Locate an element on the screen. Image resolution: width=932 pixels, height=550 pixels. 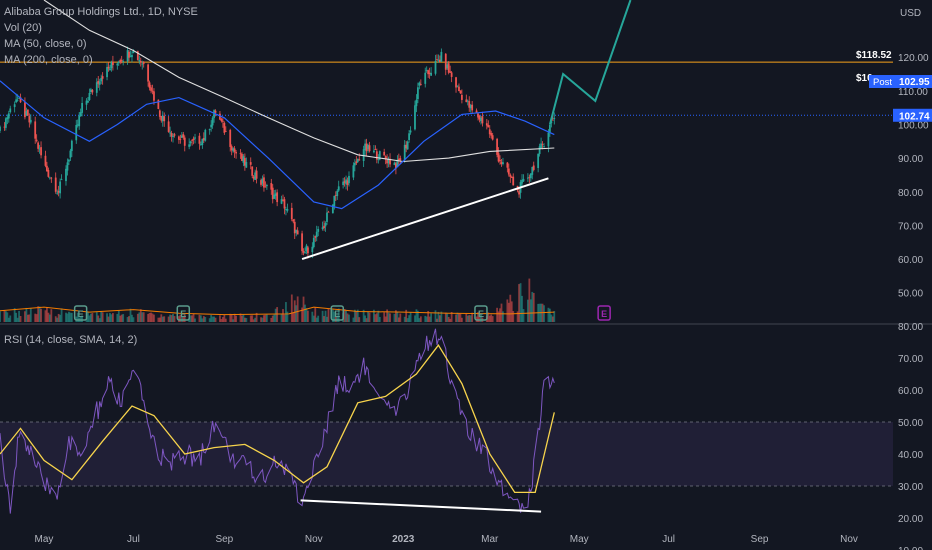
volume-indicator-label: Vol (20) is located at coordinates (23, 28).